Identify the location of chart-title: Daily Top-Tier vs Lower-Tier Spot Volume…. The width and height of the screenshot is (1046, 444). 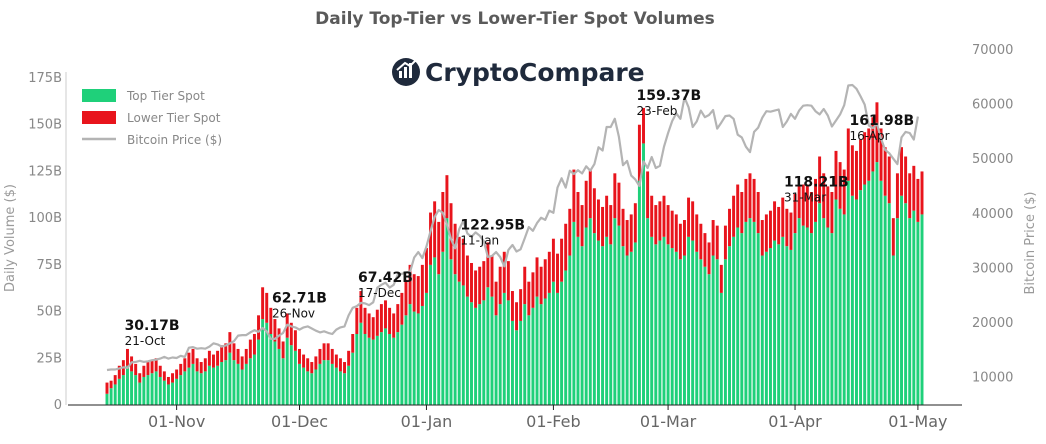
(515, 19).